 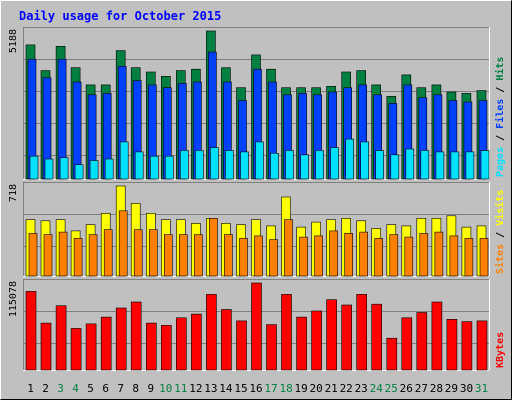 What do you see at coordinates (180, 388) in the screenshot?
I see `x-tick-label-11: 11` at bounding box center [180, 388].